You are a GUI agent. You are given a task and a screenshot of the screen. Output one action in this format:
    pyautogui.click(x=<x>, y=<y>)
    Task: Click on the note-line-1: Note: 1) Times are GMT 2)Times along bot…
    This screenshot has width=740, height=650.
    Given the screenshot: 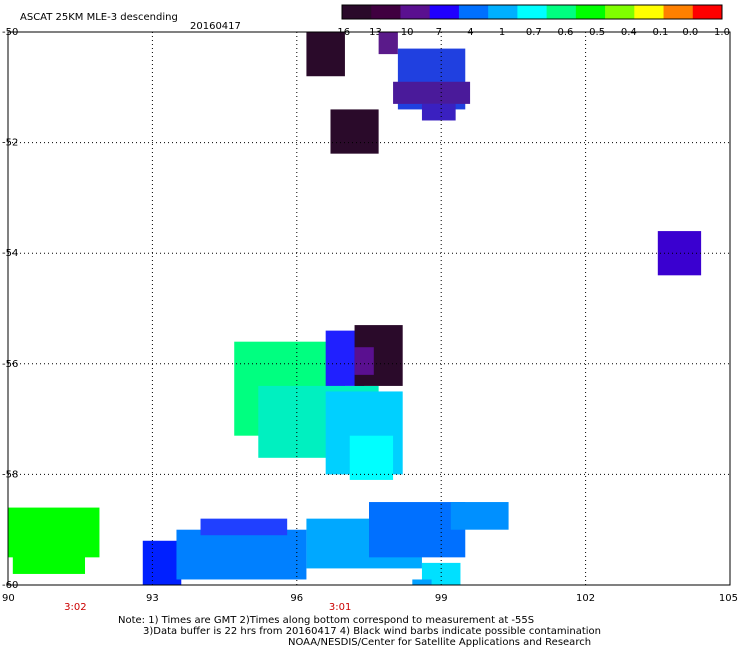 What is the action you would take?
    pyautogui.click(x=326, y=620)
    